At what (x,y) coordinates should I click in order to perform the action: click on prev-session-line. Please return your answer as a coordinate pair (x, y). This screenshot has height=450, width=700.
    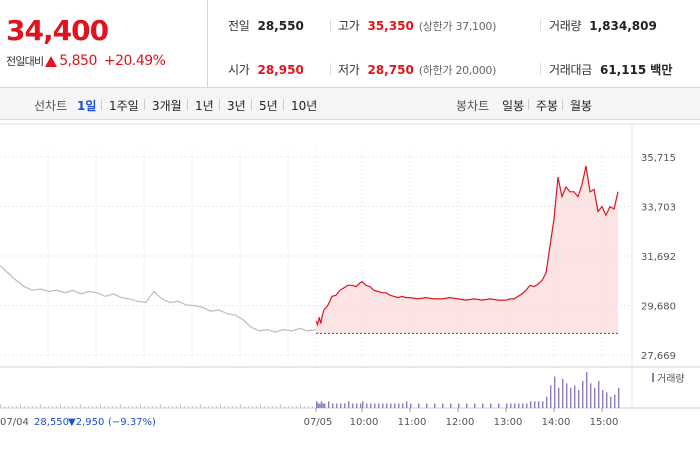
    Looking at the image, I should click on (158, 299).